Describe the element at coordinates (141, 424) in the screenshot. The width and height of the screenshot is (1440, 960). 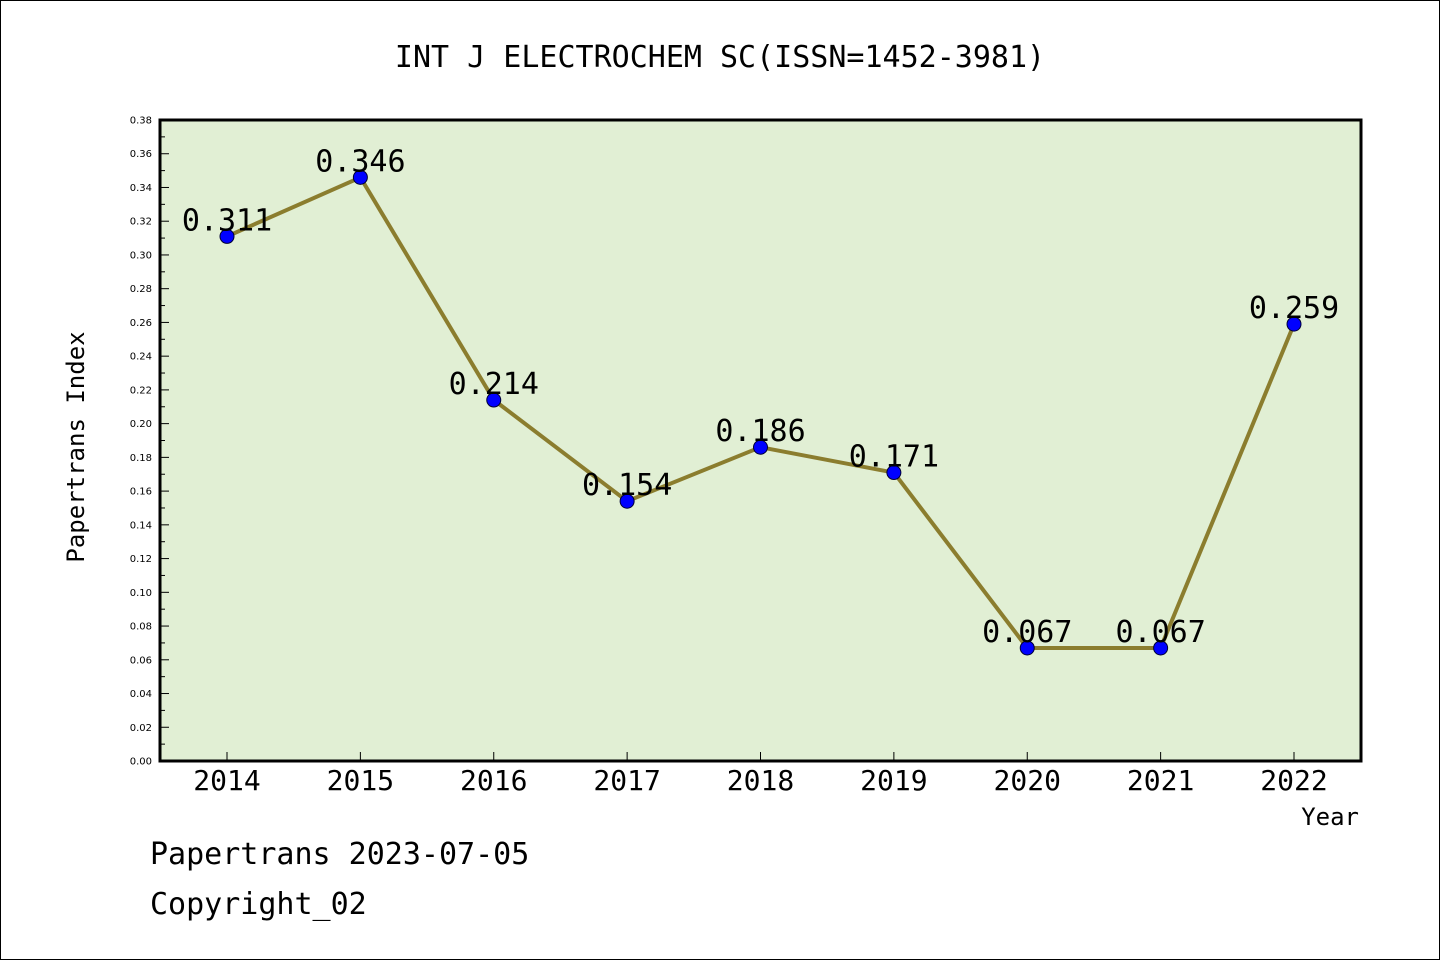
I see `y-tick-label: 0.20` at that location.